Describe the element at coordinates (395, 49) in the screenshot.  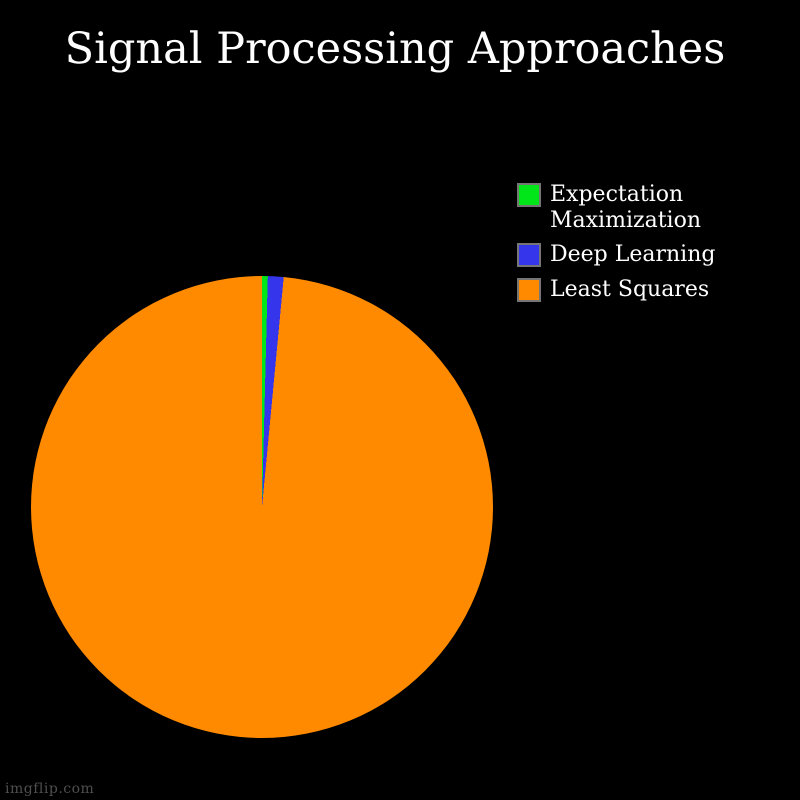
I see `chart-title: Signal Processing Approaches` at that location.